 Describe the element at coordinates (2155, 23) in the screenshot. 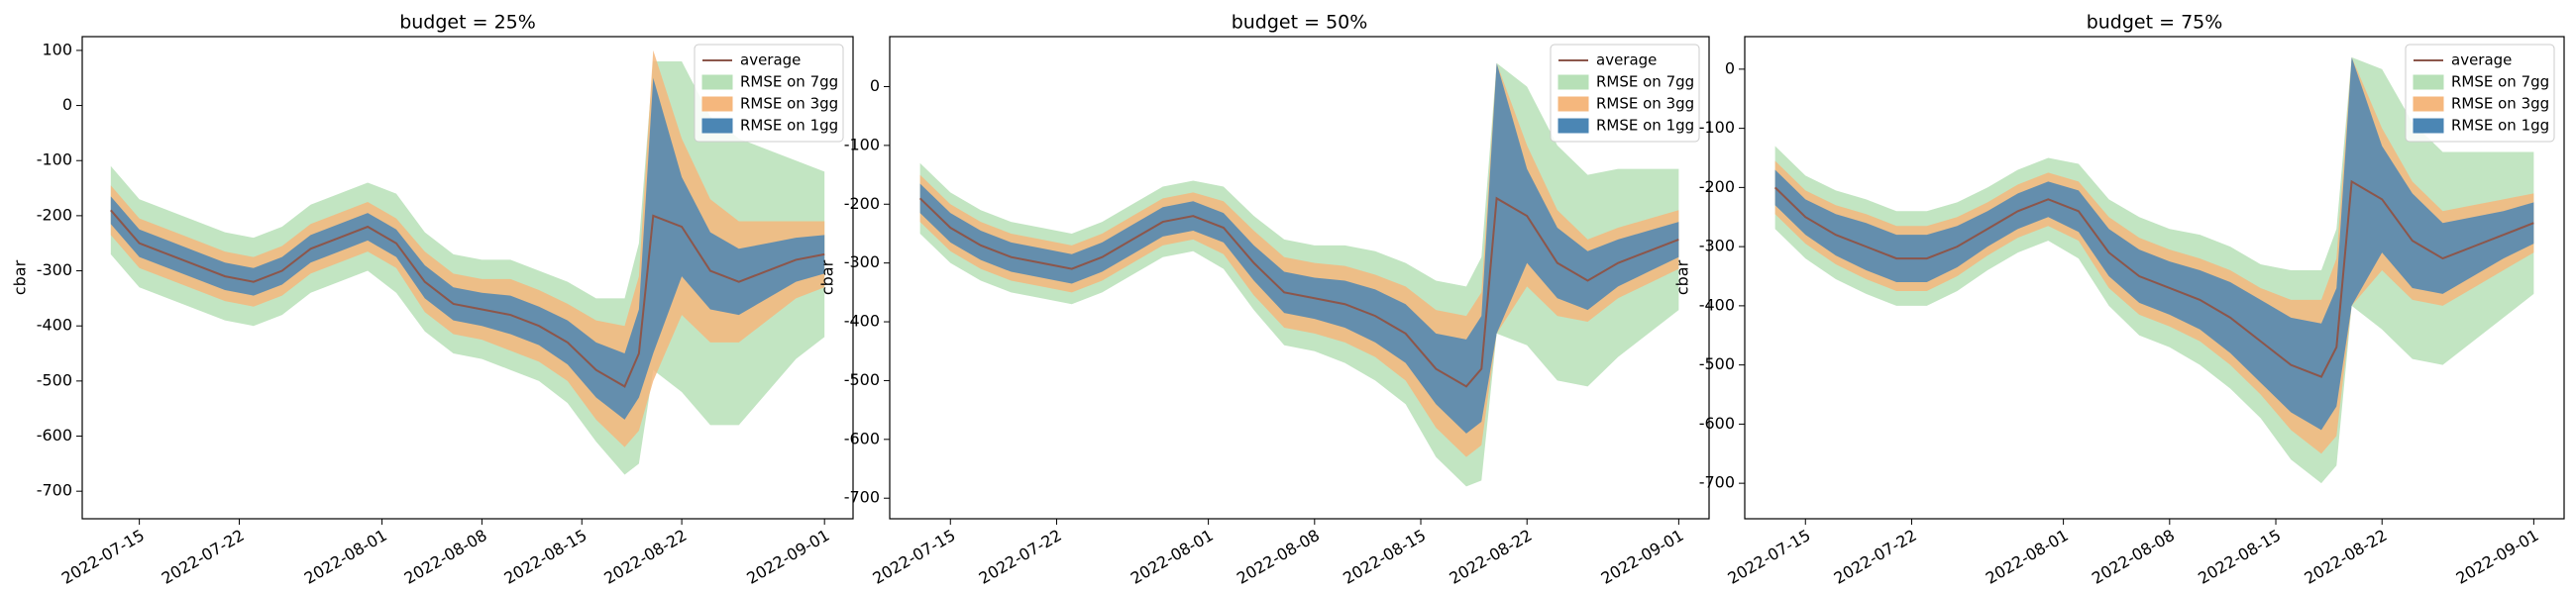

I see `chart-title: budget = 75%` at that location.